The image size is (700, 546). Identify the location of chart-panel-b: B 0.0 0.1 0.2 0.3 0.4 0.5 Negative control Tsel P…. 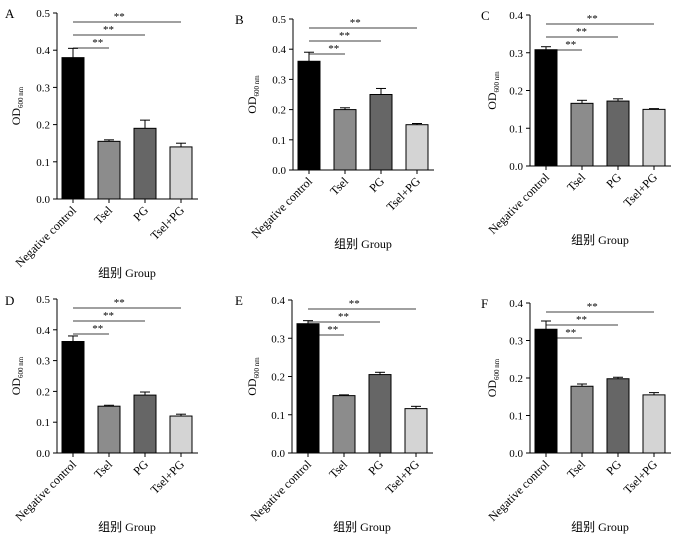
(334, 131).